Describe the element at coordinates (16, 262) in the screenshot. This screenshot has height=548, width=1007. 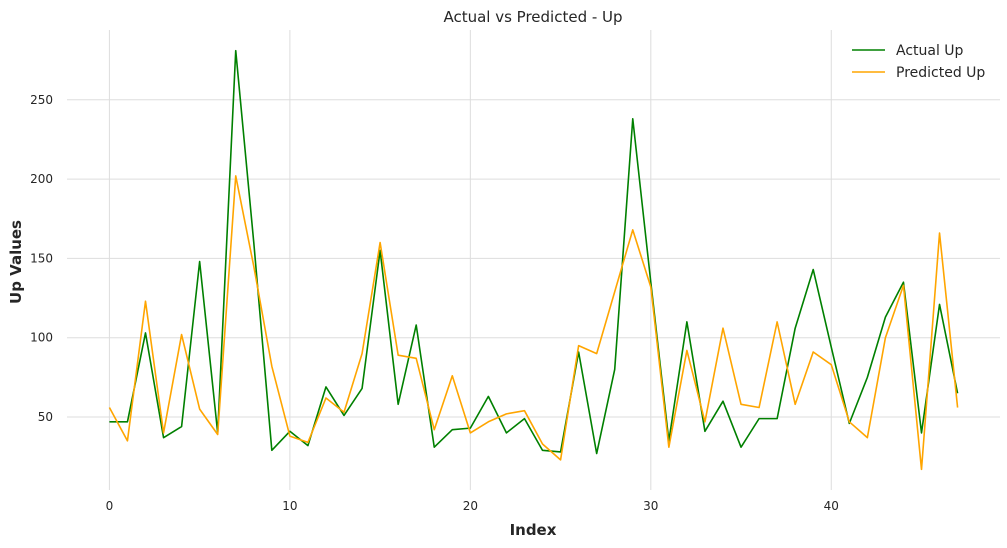
I see `y-axis-label: Up Values` at that location.